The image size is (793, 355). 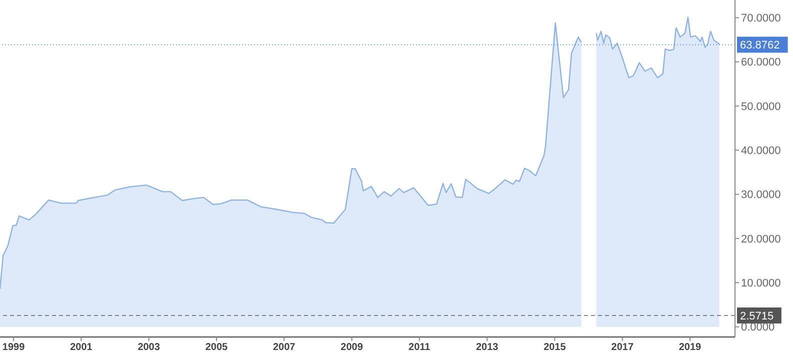 What do you see at coordinates (284, 348) in the screenshot?
I see `x-tick-label: 2007` at bounding box center [284, 348].